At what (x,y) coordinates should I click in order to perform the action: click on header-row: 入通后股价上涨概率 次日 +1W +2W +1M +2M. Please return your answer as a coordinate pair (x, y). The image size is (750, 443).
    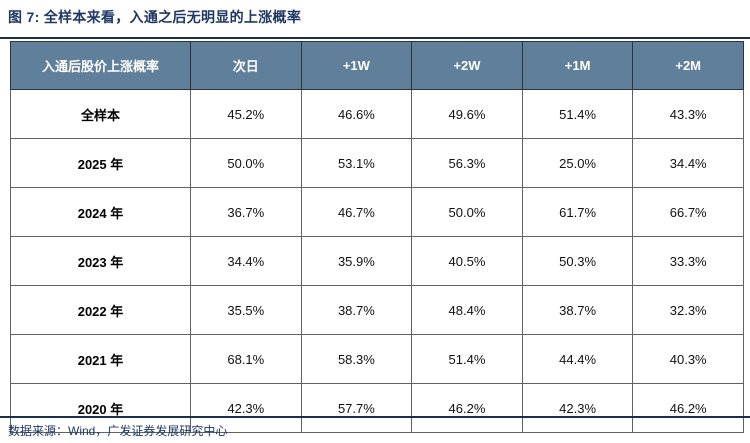
    Looking at the image, I should click on (377, 65).